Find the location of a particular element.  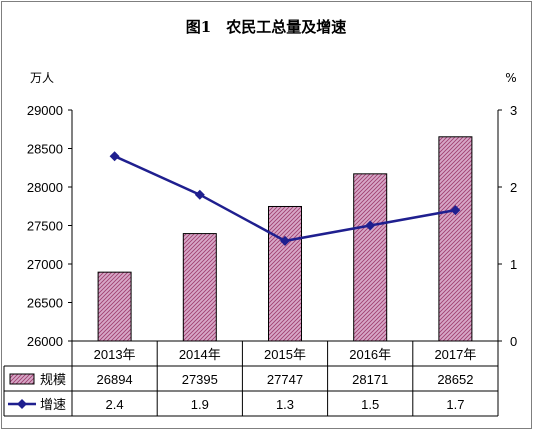

legend-label-line: 增速 is located at coordinates (53, 404).